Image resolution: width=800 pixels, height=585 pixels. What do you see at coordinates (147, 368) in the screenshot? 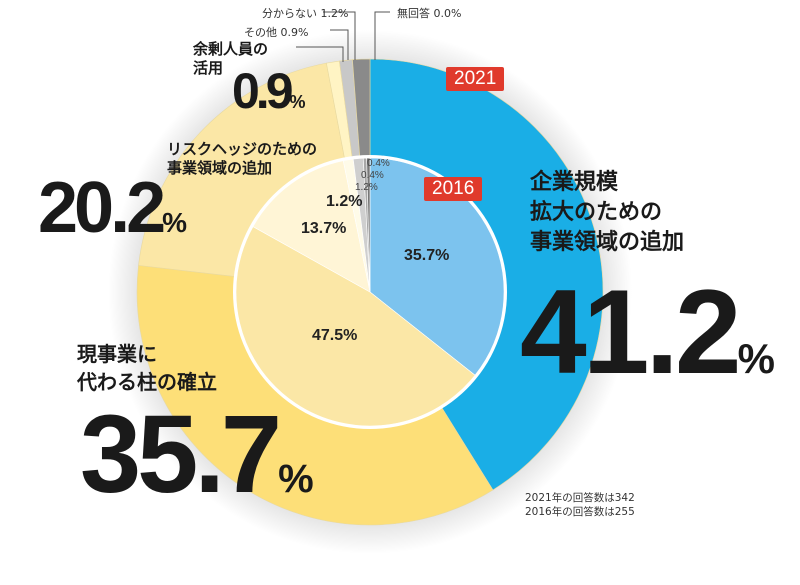
I see `label-new-pillar: 現事業に 代わる柱の確立` at bounding box center [147, 368].